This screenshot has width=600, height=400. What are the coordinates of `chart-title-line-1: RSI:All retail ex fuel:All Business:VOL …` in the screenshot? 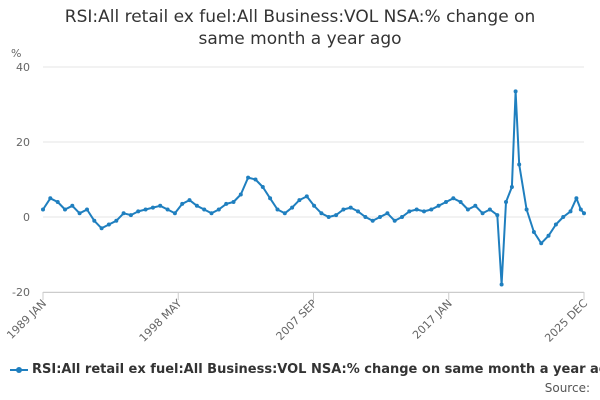 It's located at (300, 17).